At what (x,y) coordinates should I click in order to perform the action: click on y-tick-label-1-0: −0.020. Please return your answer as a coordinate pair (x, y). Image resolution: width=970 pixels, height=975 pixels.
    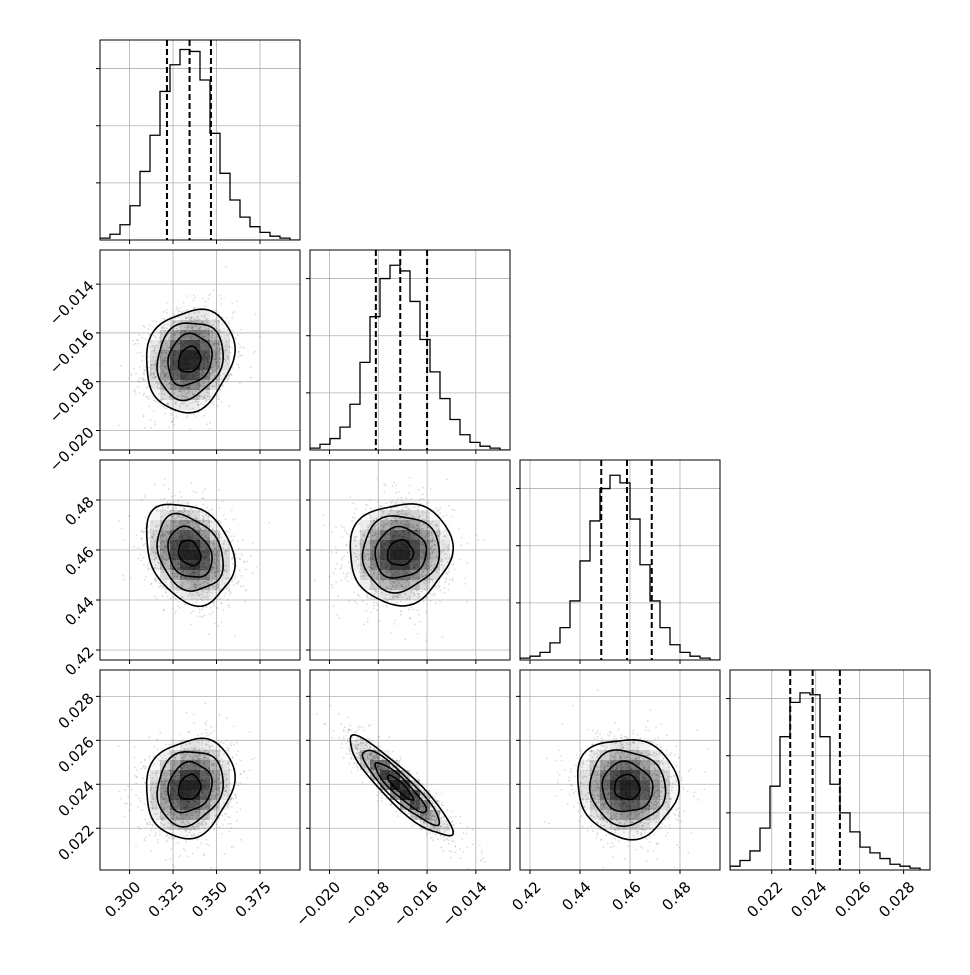
    Looking at the image, I should click on (72, 449).